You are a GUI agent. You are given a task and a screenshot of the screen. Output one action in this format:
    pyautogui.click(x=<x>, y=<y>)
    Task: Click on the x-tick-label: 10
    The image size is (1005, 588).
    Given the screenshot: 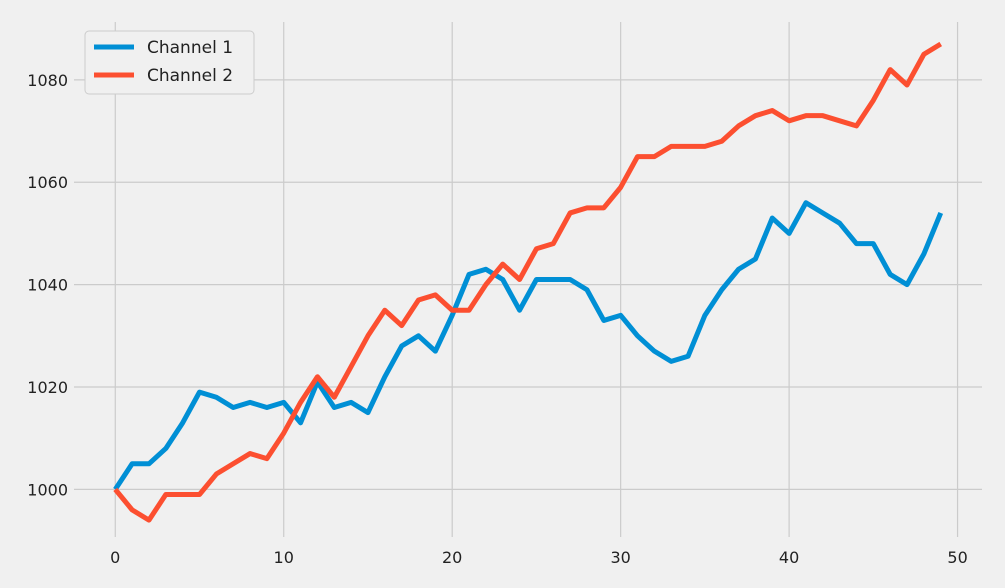 What is the action you would take?
    pyautogui.click(x=284, y=557)
    